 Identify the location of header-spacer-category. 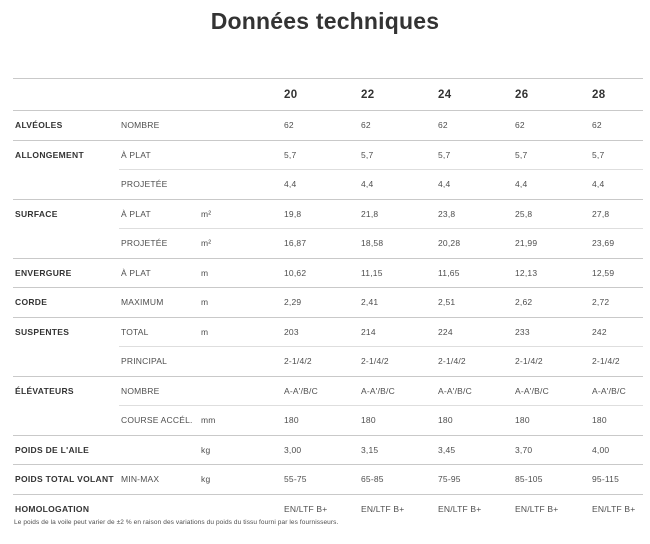
(66, 94).